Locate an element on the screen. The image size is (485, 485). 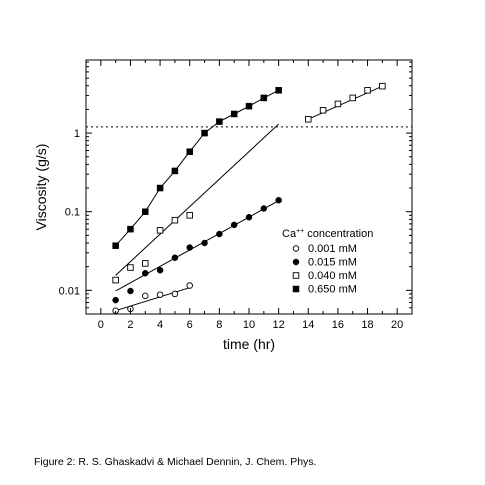
legend-title-superscript: ++ is located at coordinates (300, 231).